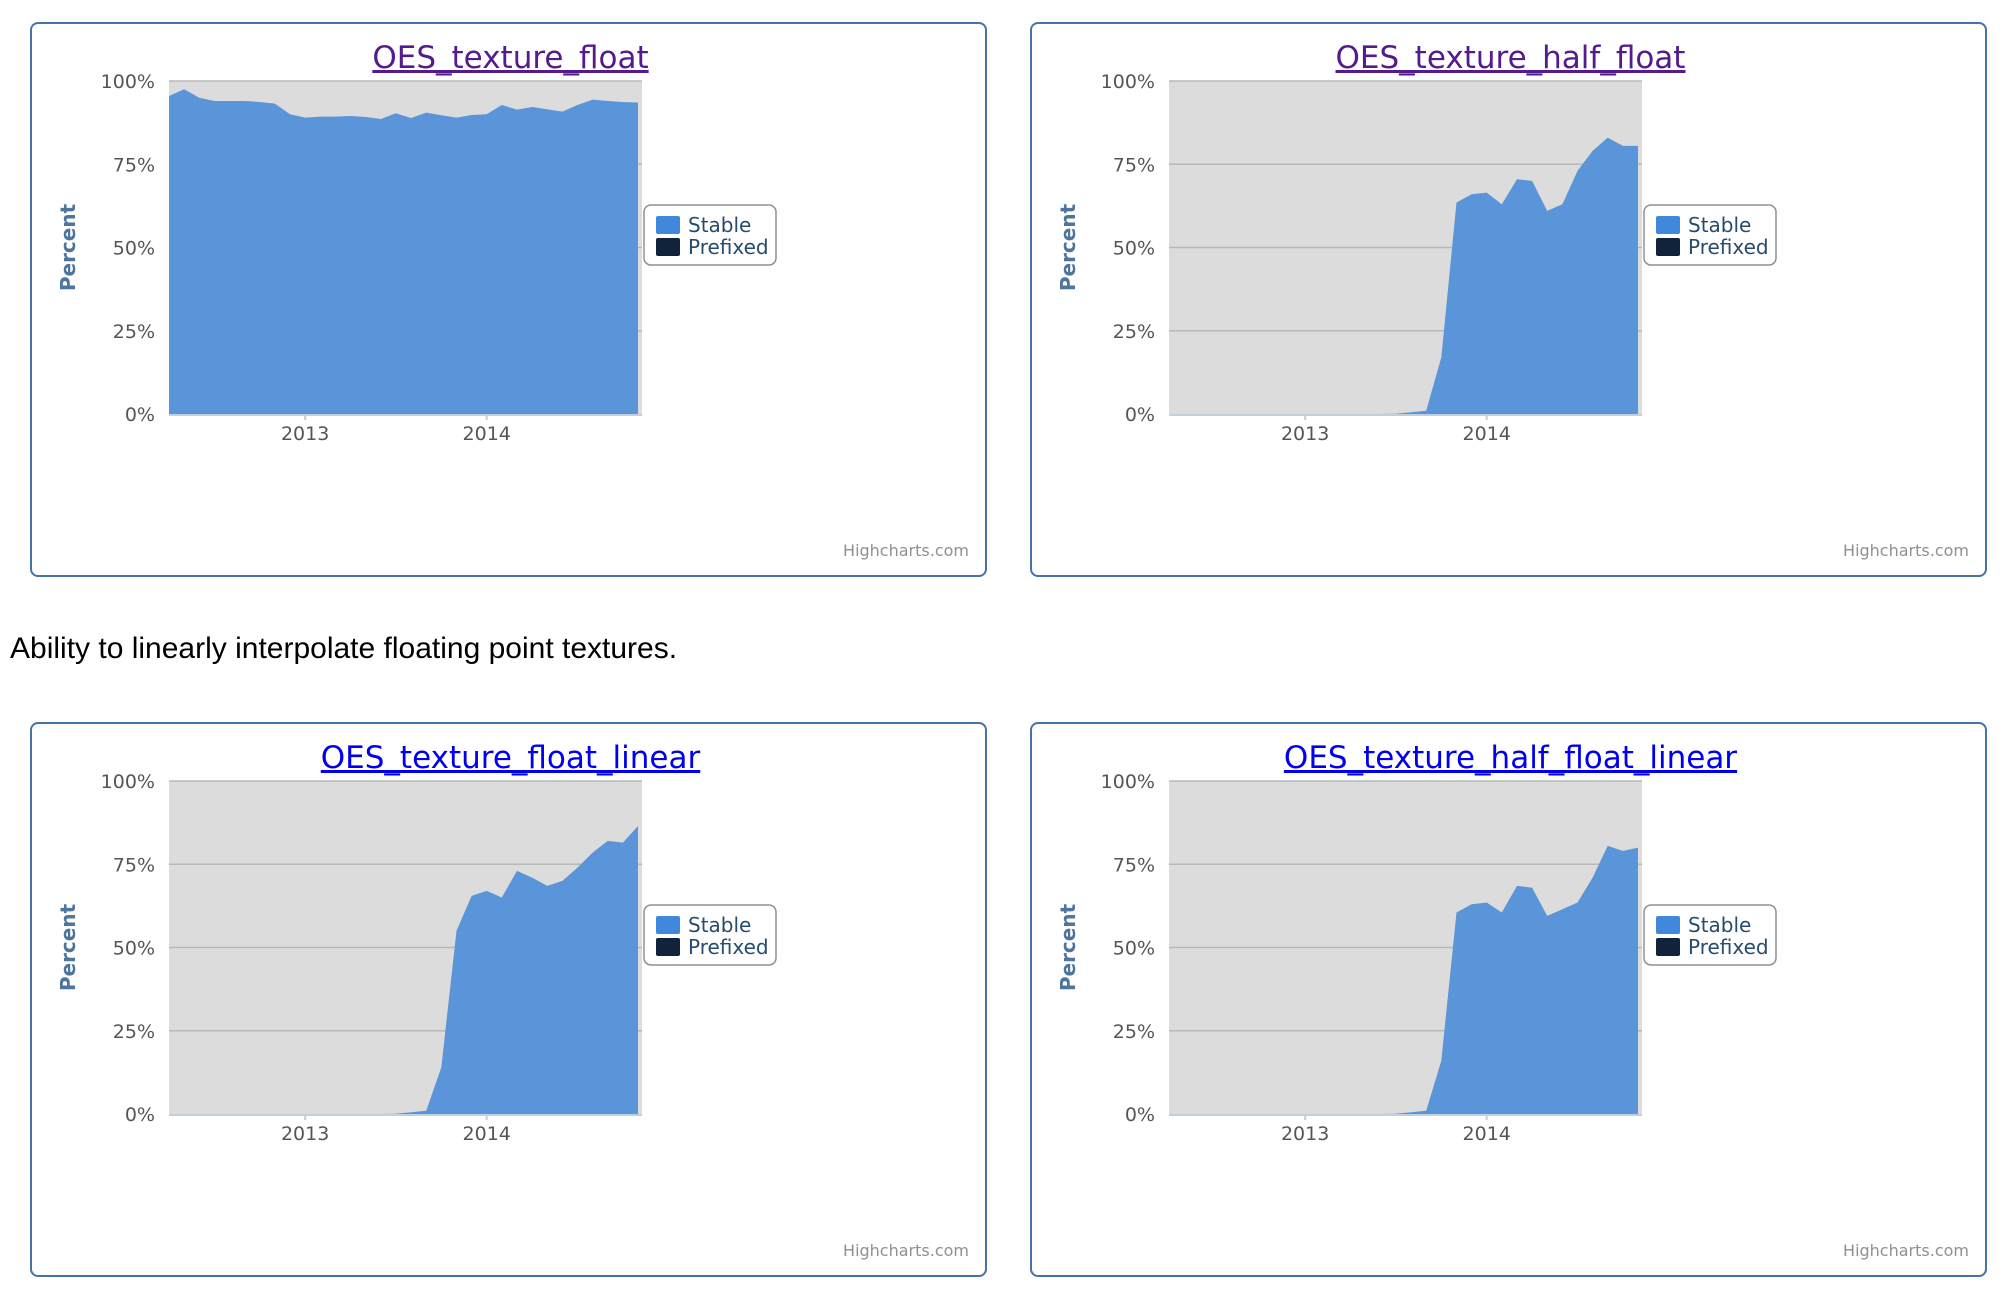 This screenshot has width=2004, height=1304. I want to click on chart-title-link: OES_texture_float_linear, so click(510, 758).